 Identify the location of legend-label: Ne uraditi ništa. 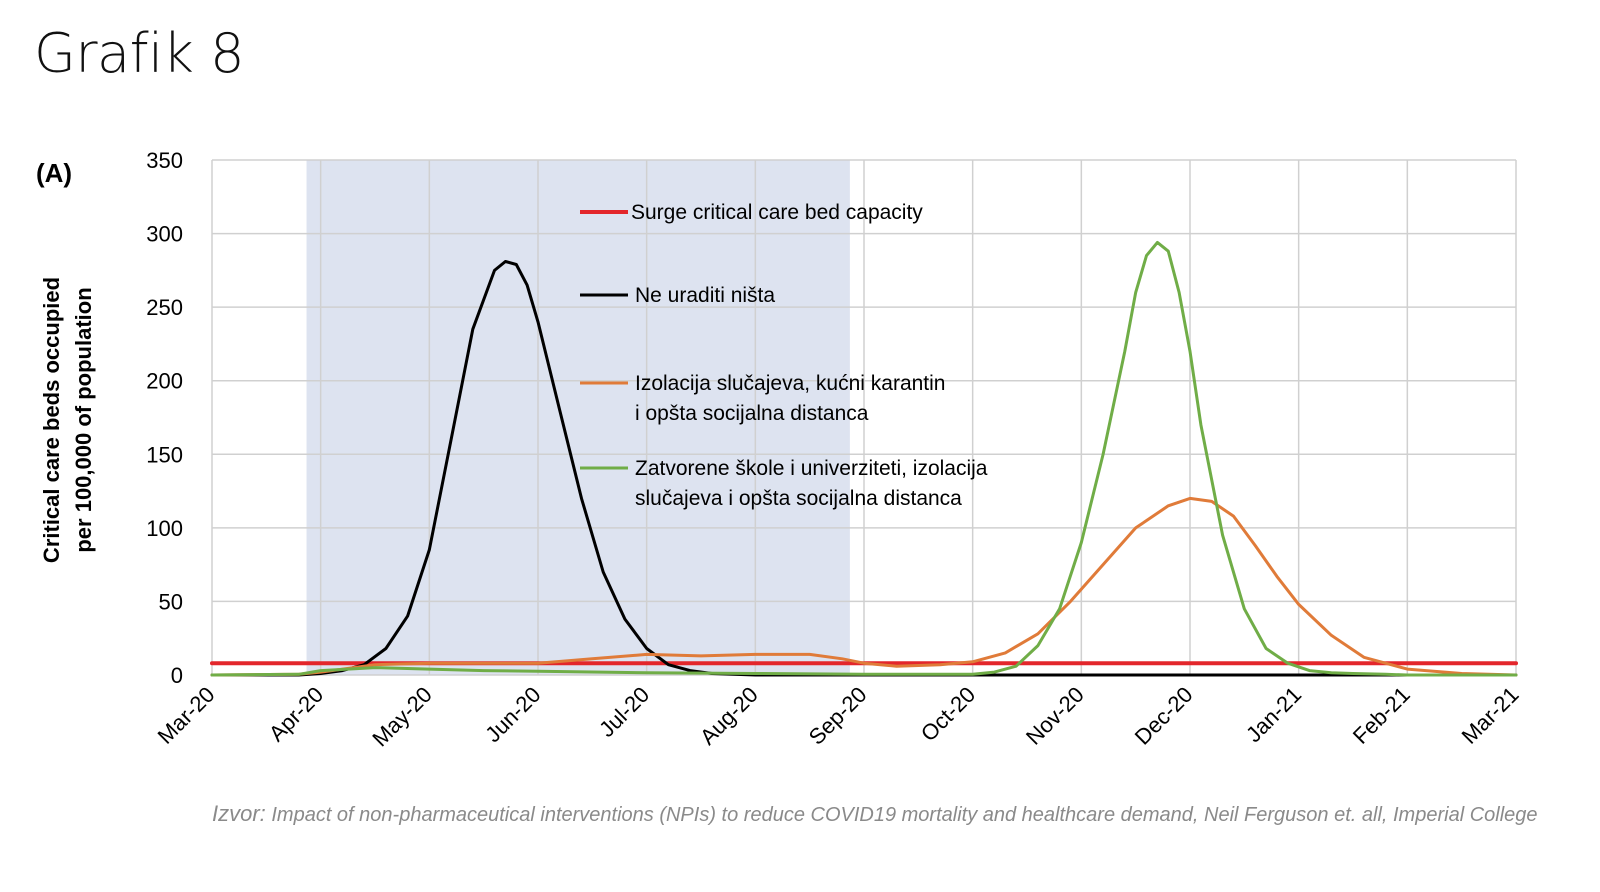
(705, 295).